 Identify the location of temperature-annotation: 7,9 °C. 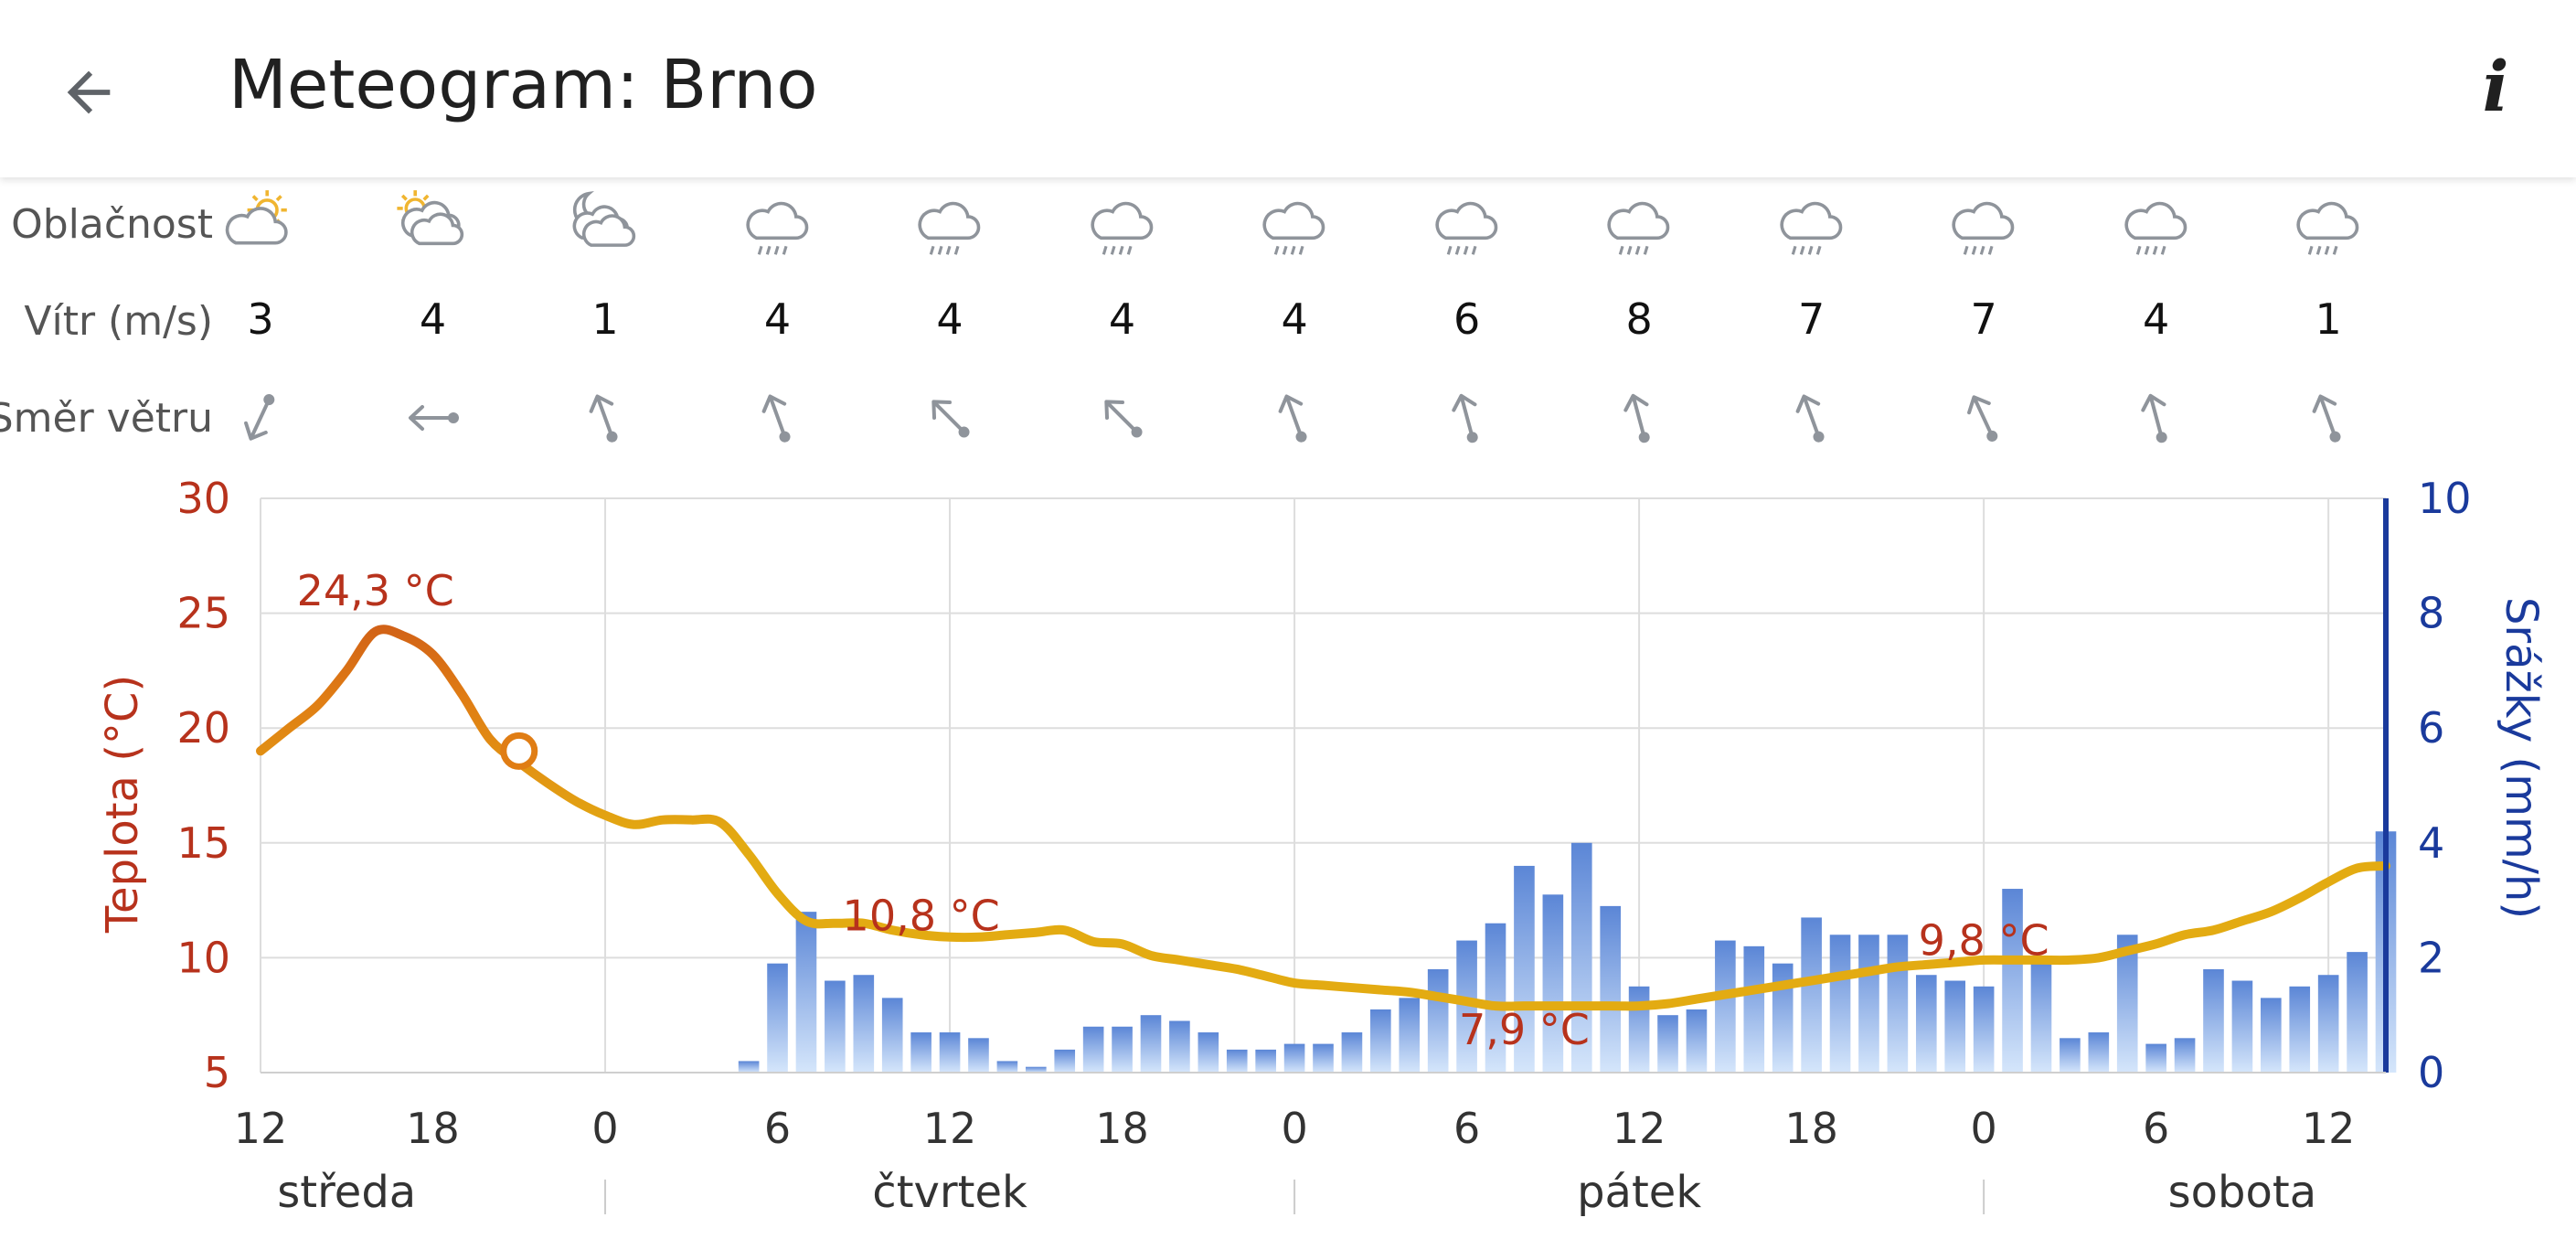
(1524, 1029).